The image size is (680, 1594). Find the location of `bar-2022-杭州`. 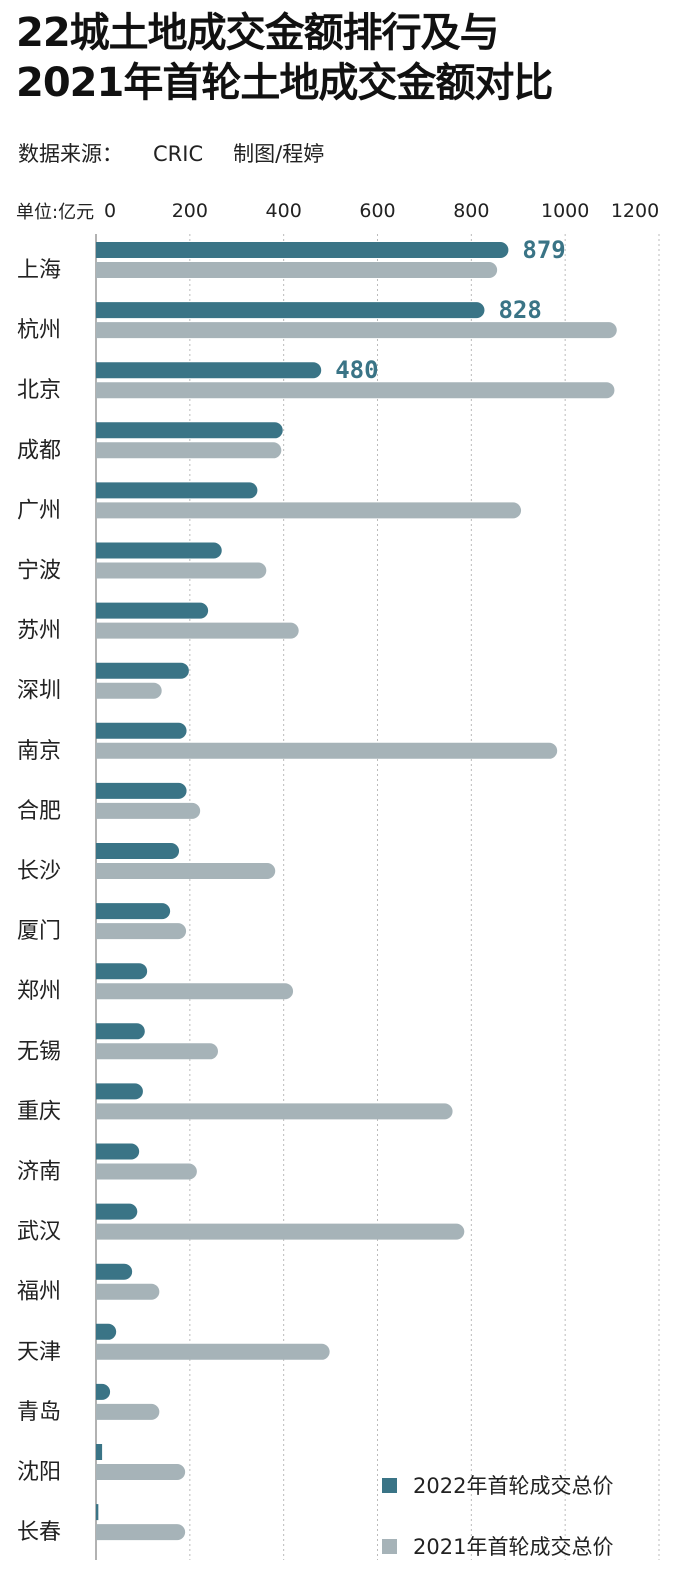

bar-2022-杭州 is located at coordinates (290, 310).